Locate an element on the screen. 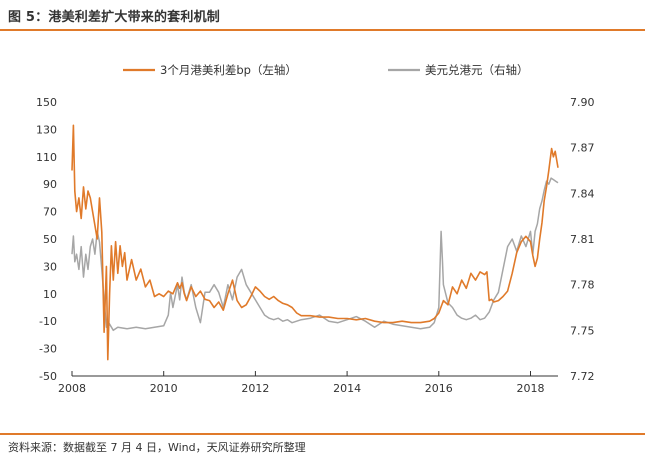 The height and width of the screenshot is (459, 645). x-tick-label: 2018 is located at coordinates (530, 388).